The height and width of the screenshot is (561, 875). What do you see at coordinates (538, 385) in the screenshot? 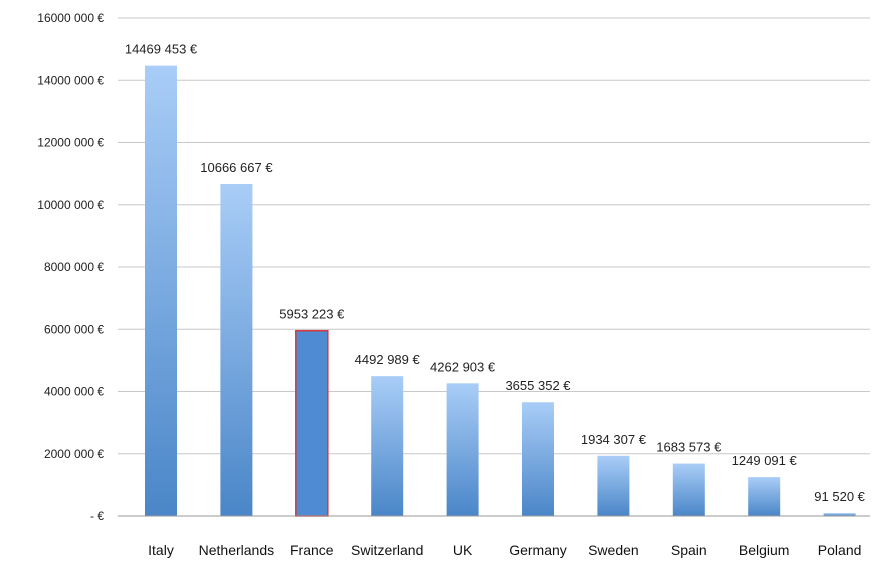
I see `data-label: 3655 352 €` at bounding box center [538, 385].